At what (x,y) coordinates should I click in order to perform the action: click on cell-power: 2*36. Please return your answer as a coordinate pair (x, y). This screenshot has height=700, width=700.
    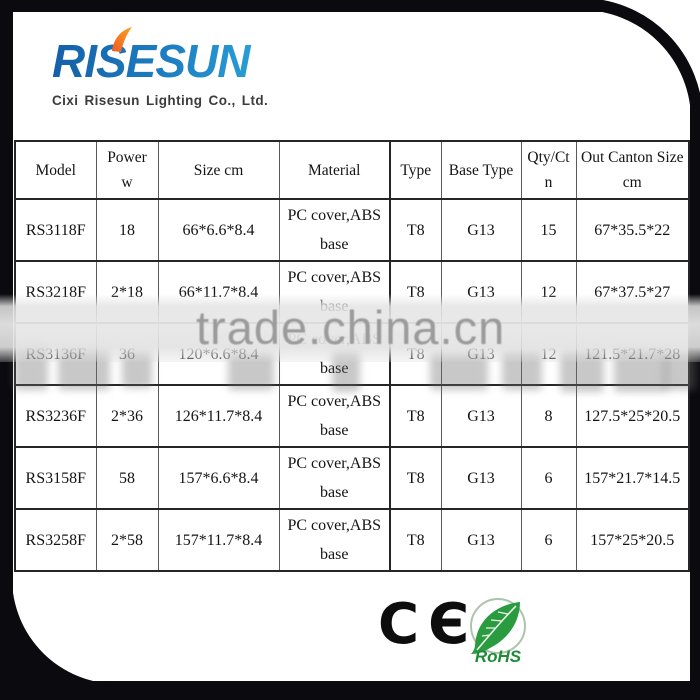
    Looking at the image, I should click on (126, 415).